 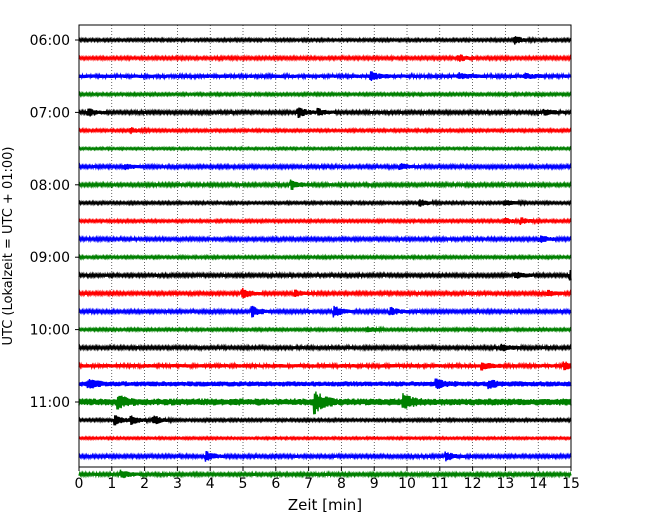 What do you see at coordinates (341, 484) in the screenshot?
I see `x-tick-label: 8` at bounding box center [341, 484].